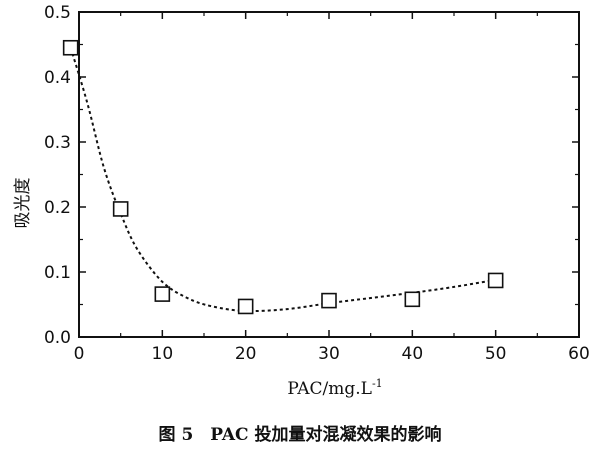 Image resolution: width=600 pixels, height=450 pixels. What do you see at coordinates (57, 273) in the screenshot?
I see `y-tick-label: 0.1` at bounding box center [57, 273].